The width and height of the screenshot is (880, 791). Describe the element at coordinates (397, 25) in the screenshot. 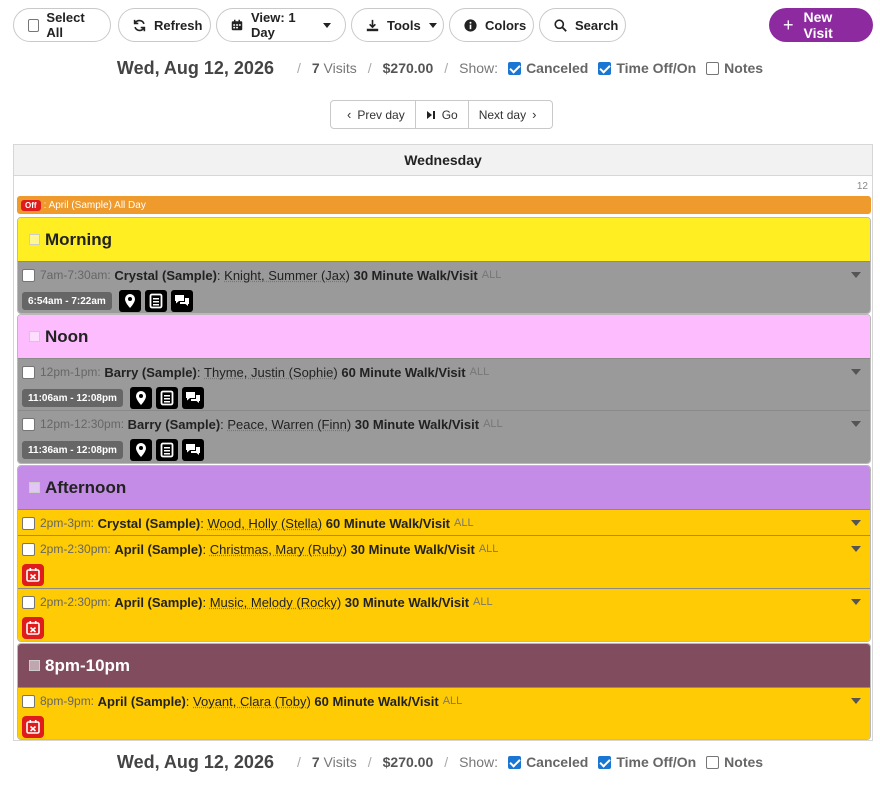

I see `tools-dropdown: Tools` at that location.